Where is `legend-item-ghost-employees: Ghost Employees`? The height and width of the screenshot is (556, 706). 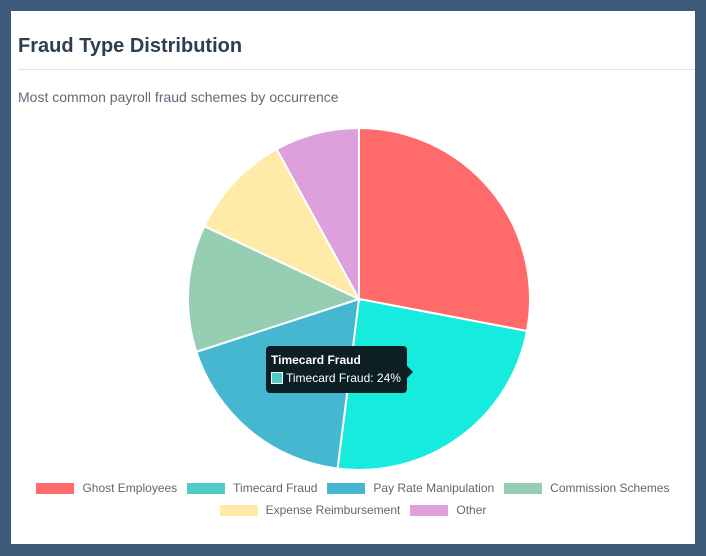 legend-item-ghost-employees: Ghost Employees is located at coordinates (106, 488).